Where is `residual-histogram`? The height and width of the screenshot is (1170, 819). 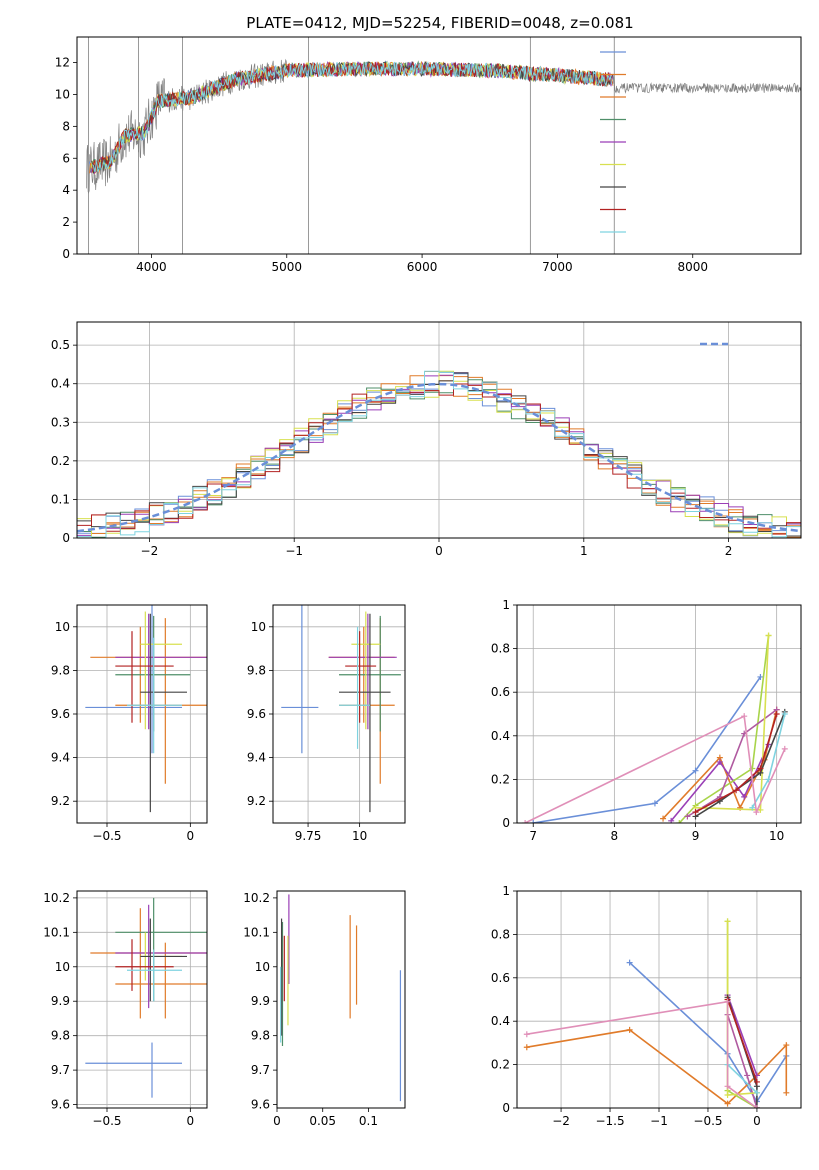
residual-histogram is located at coordinates (439, 459).